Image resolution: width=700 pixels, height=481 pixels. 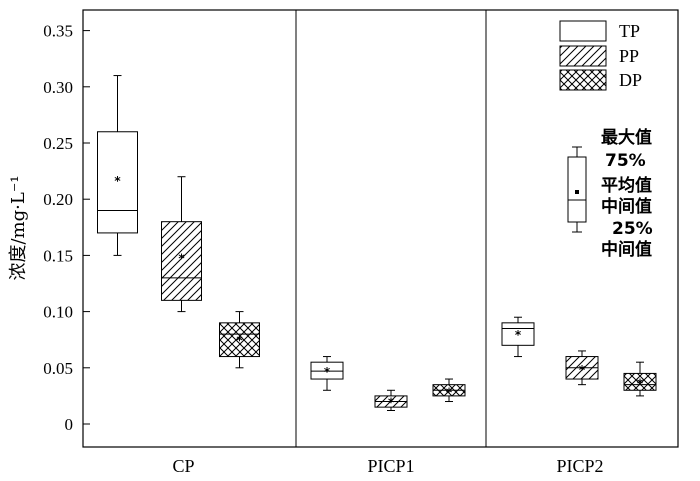 I want to click on x-tick-label: PICP1, so click(x=390, y=466).